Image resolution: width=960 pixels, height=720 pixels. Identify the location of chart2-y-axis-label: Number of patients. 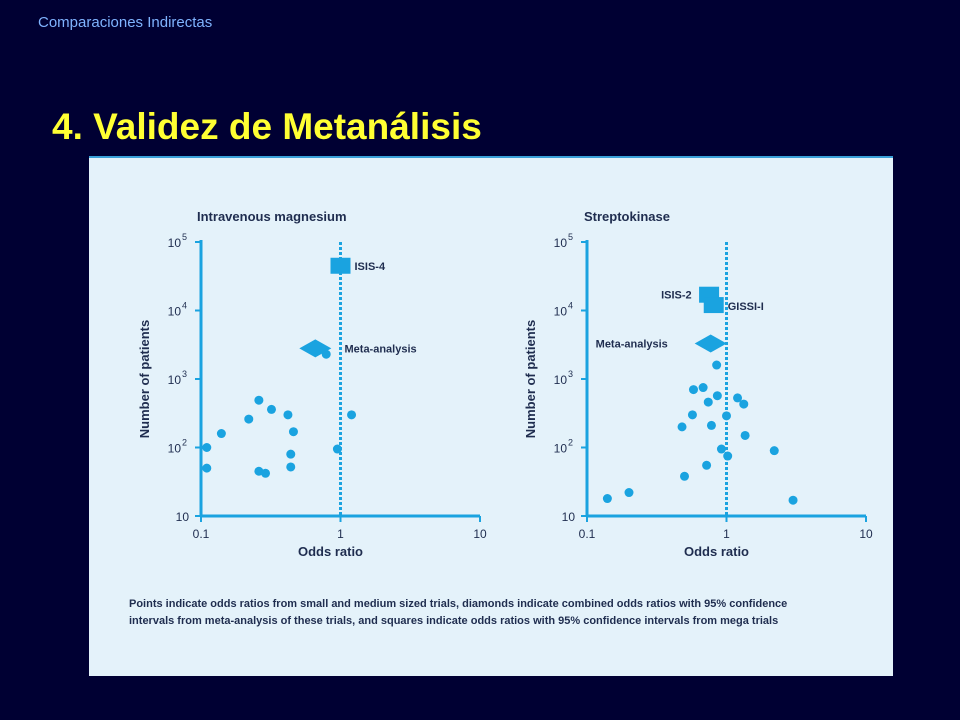
(530, 379).